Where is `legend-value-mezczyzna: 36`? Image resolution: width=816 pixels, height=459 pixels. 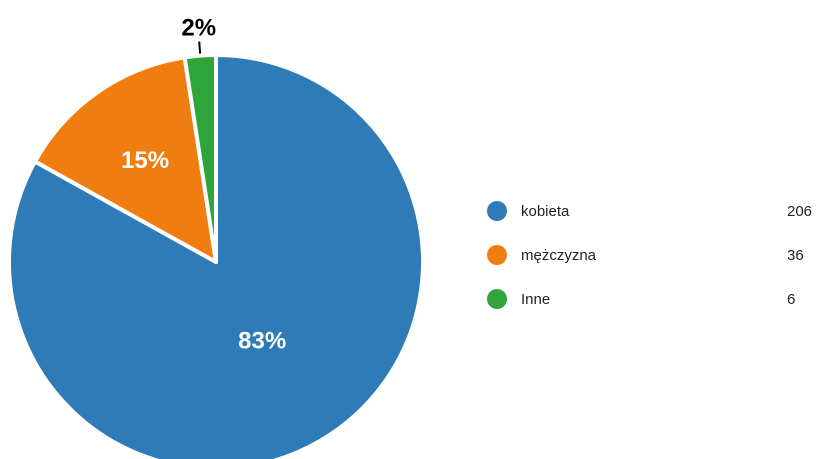 legend-value-mezczyzna: 36 is located at coordinates (795, 255).